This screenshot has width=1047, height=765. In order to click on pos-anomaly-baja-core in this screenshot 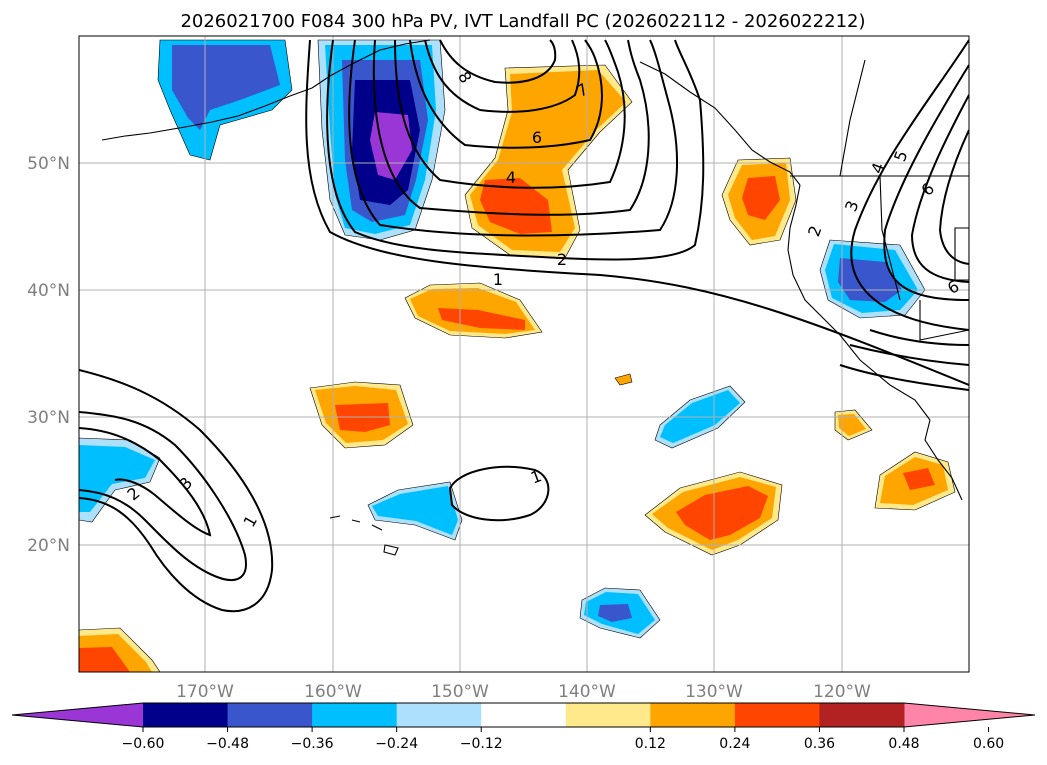, I will do `click(919, 479)`.